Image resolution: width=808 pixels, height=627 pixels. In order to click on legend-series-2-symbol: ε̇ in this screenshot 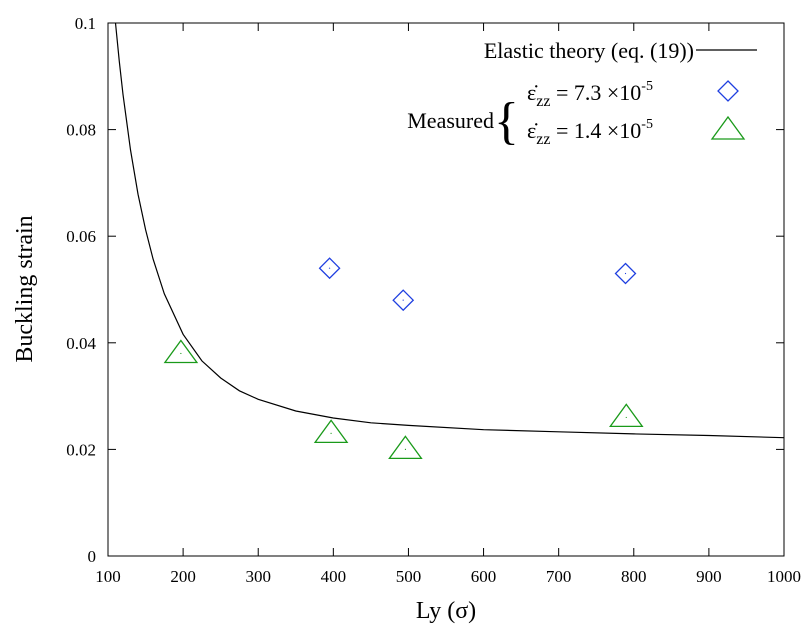, I will do `click(532, 130)`.